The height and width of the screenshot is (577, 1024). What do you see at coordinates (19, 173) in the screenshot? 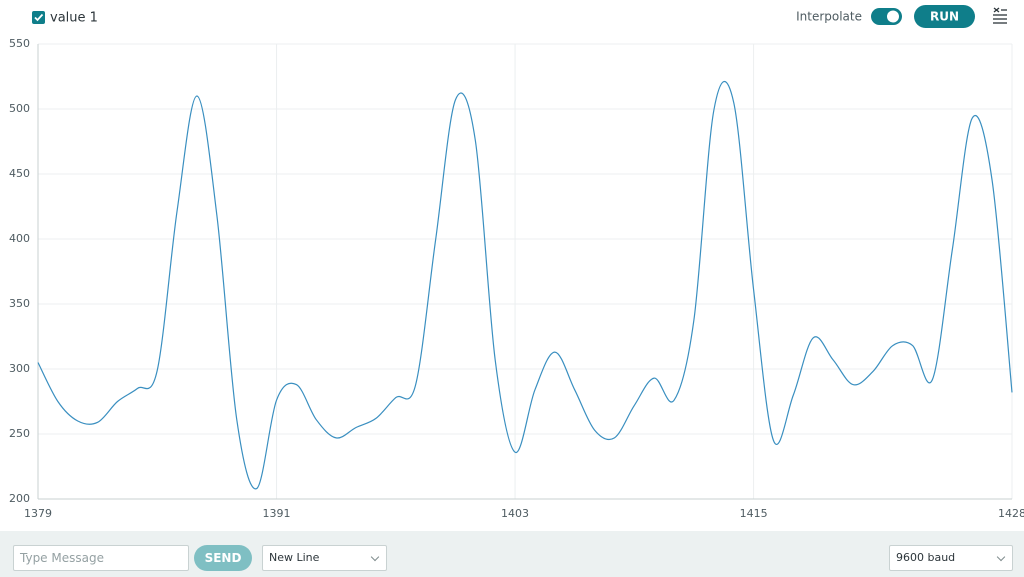
I see `y-tick-label: 450` at bounding box center [19, 173].